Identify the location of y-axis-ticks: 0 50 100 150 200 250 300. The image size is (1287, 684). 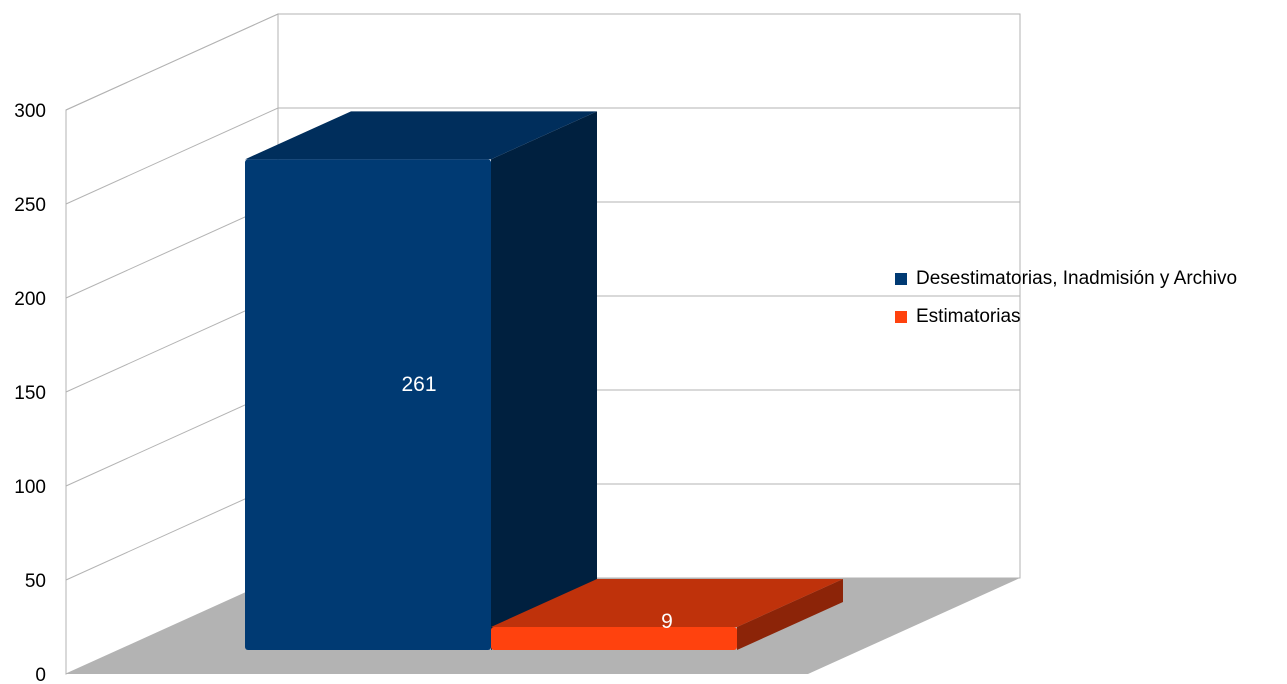
(30, 392).